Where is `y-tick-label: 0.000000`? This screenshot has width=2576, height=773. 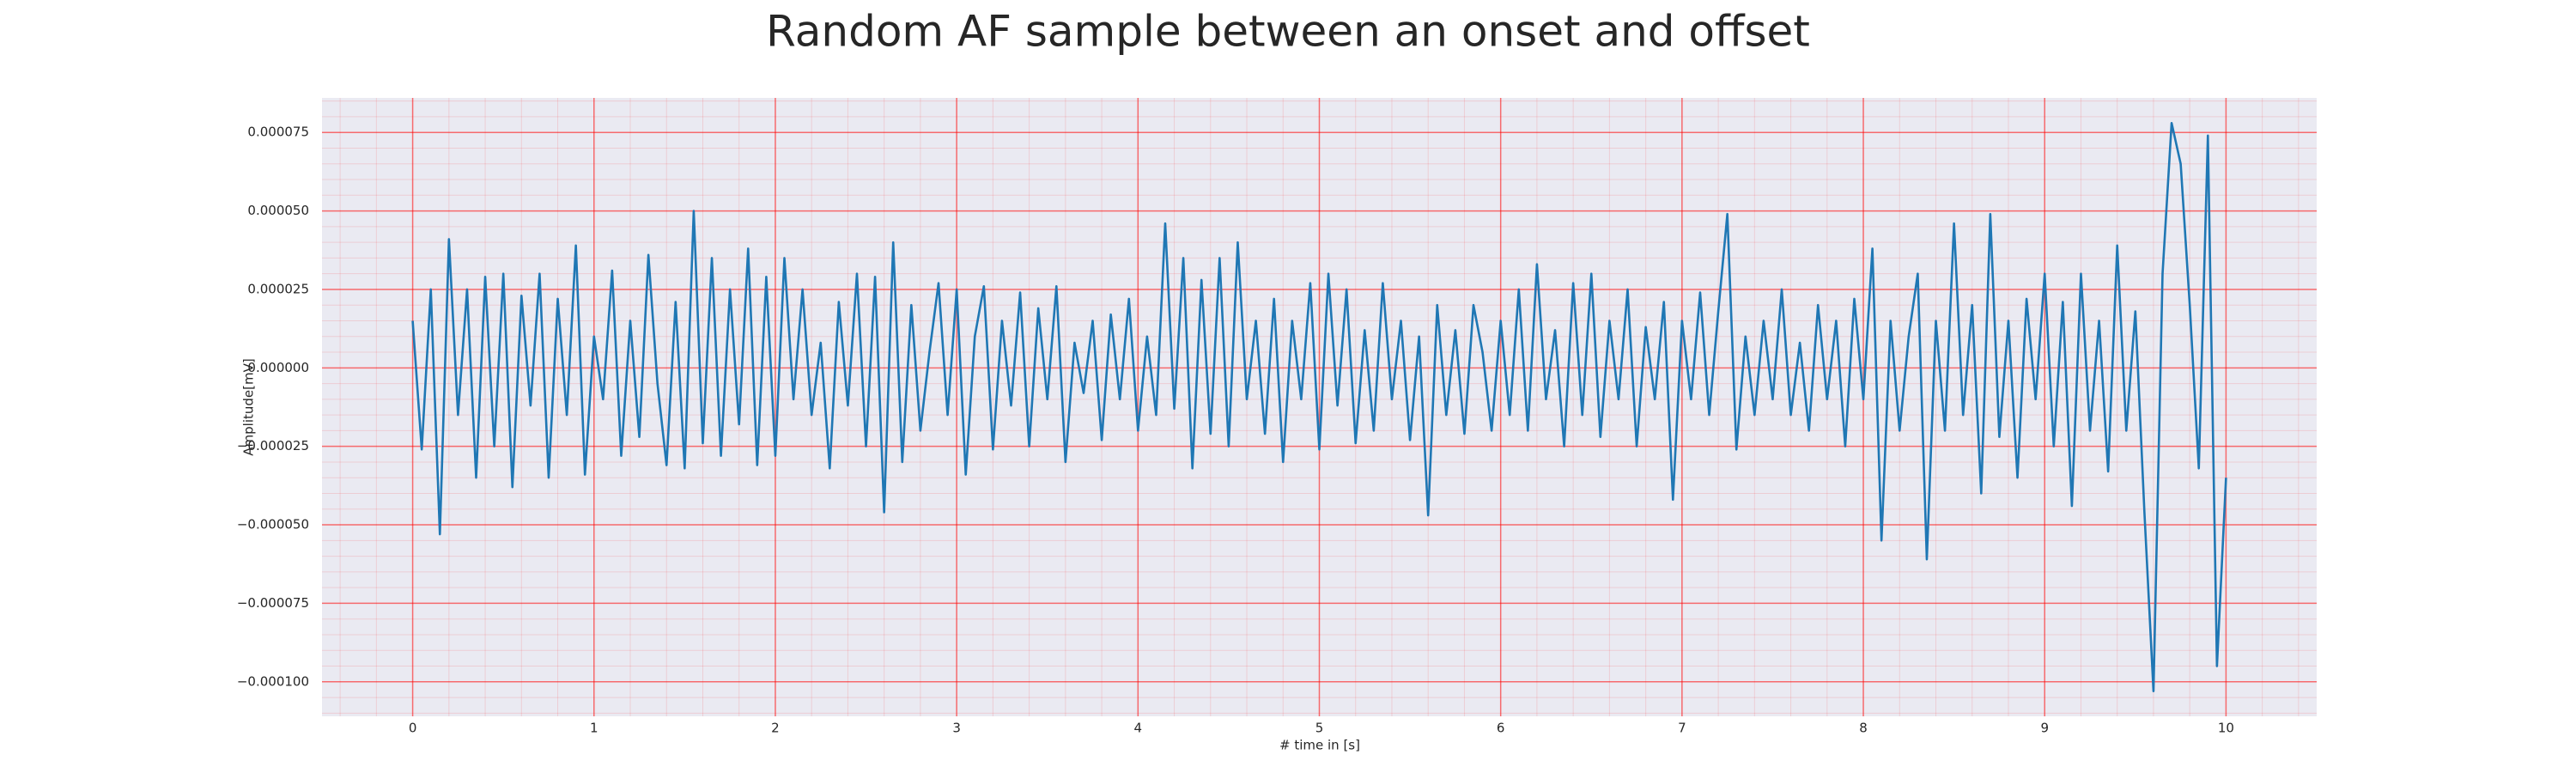
y-tick-label: 0.000000 is located at coordinates (278, 367).